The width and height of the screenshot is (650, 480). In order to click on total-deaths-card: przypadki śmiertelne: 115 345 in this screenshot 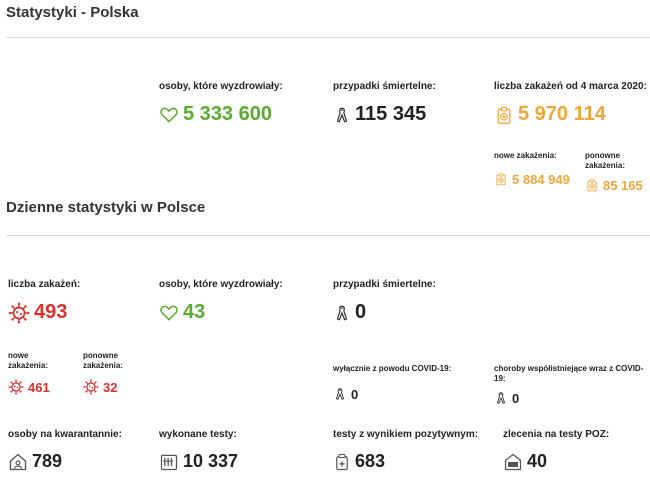, I will do `click(384, 103)`.